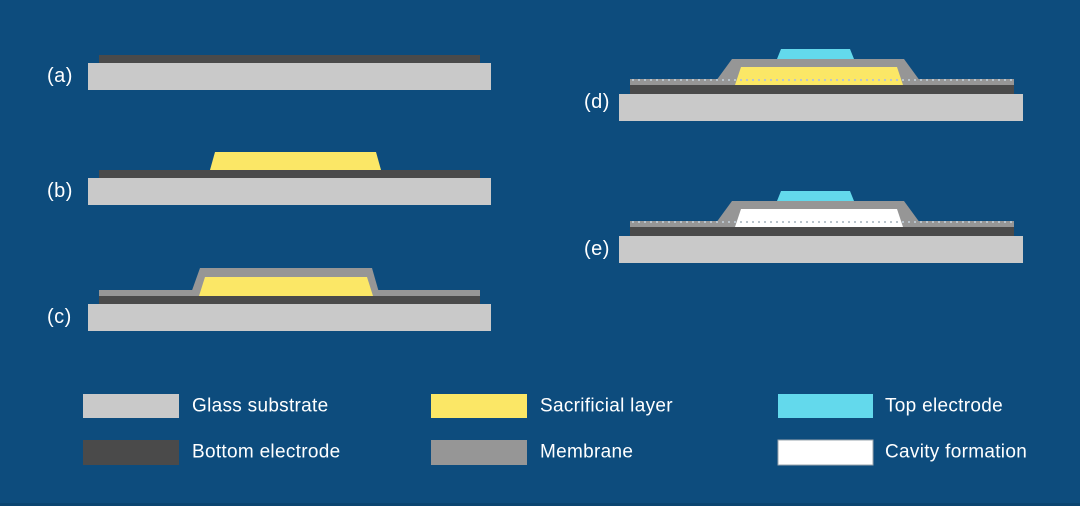  What do you see at coordinates (478, 430) in the screenshot?
I see `legend-swatches` at bounding box center [478, 430].